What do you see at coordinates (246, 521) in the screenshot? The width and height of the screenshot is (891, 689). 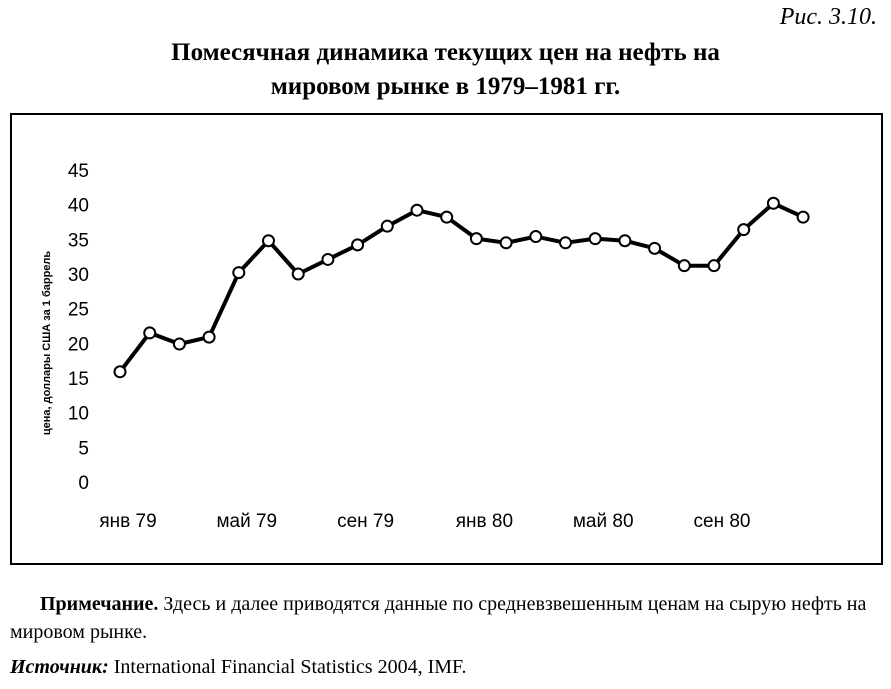 I see `x-tick-label: май 79` at bounding box center [246, 521].